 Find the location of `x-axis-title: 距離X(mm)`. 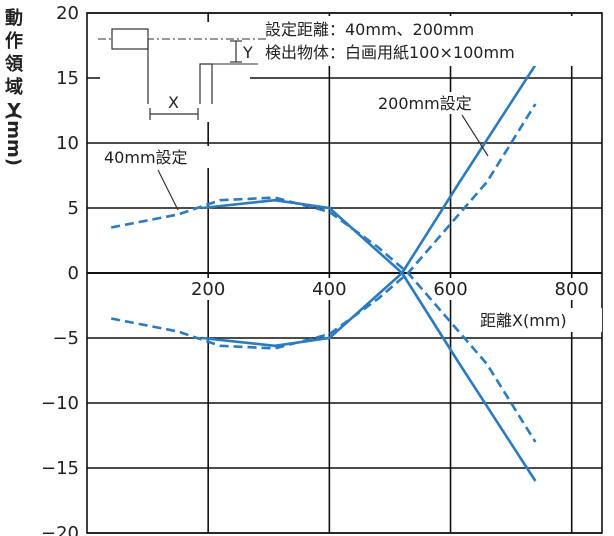

x-axis-title: 距離X(mm) is located at coordinates (523, 320).